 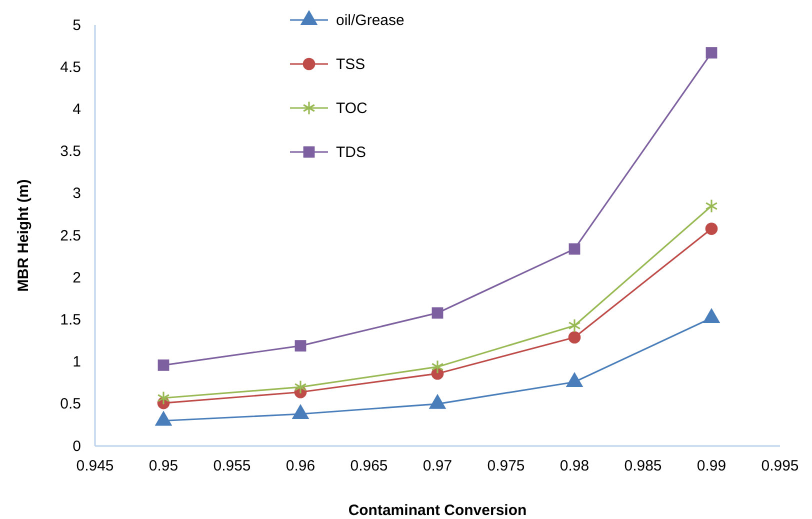 What do you see at coordinates (70, 235) in the screenshot?
I see `y-tick-label: 2.5` at bounding box center [70, 235].